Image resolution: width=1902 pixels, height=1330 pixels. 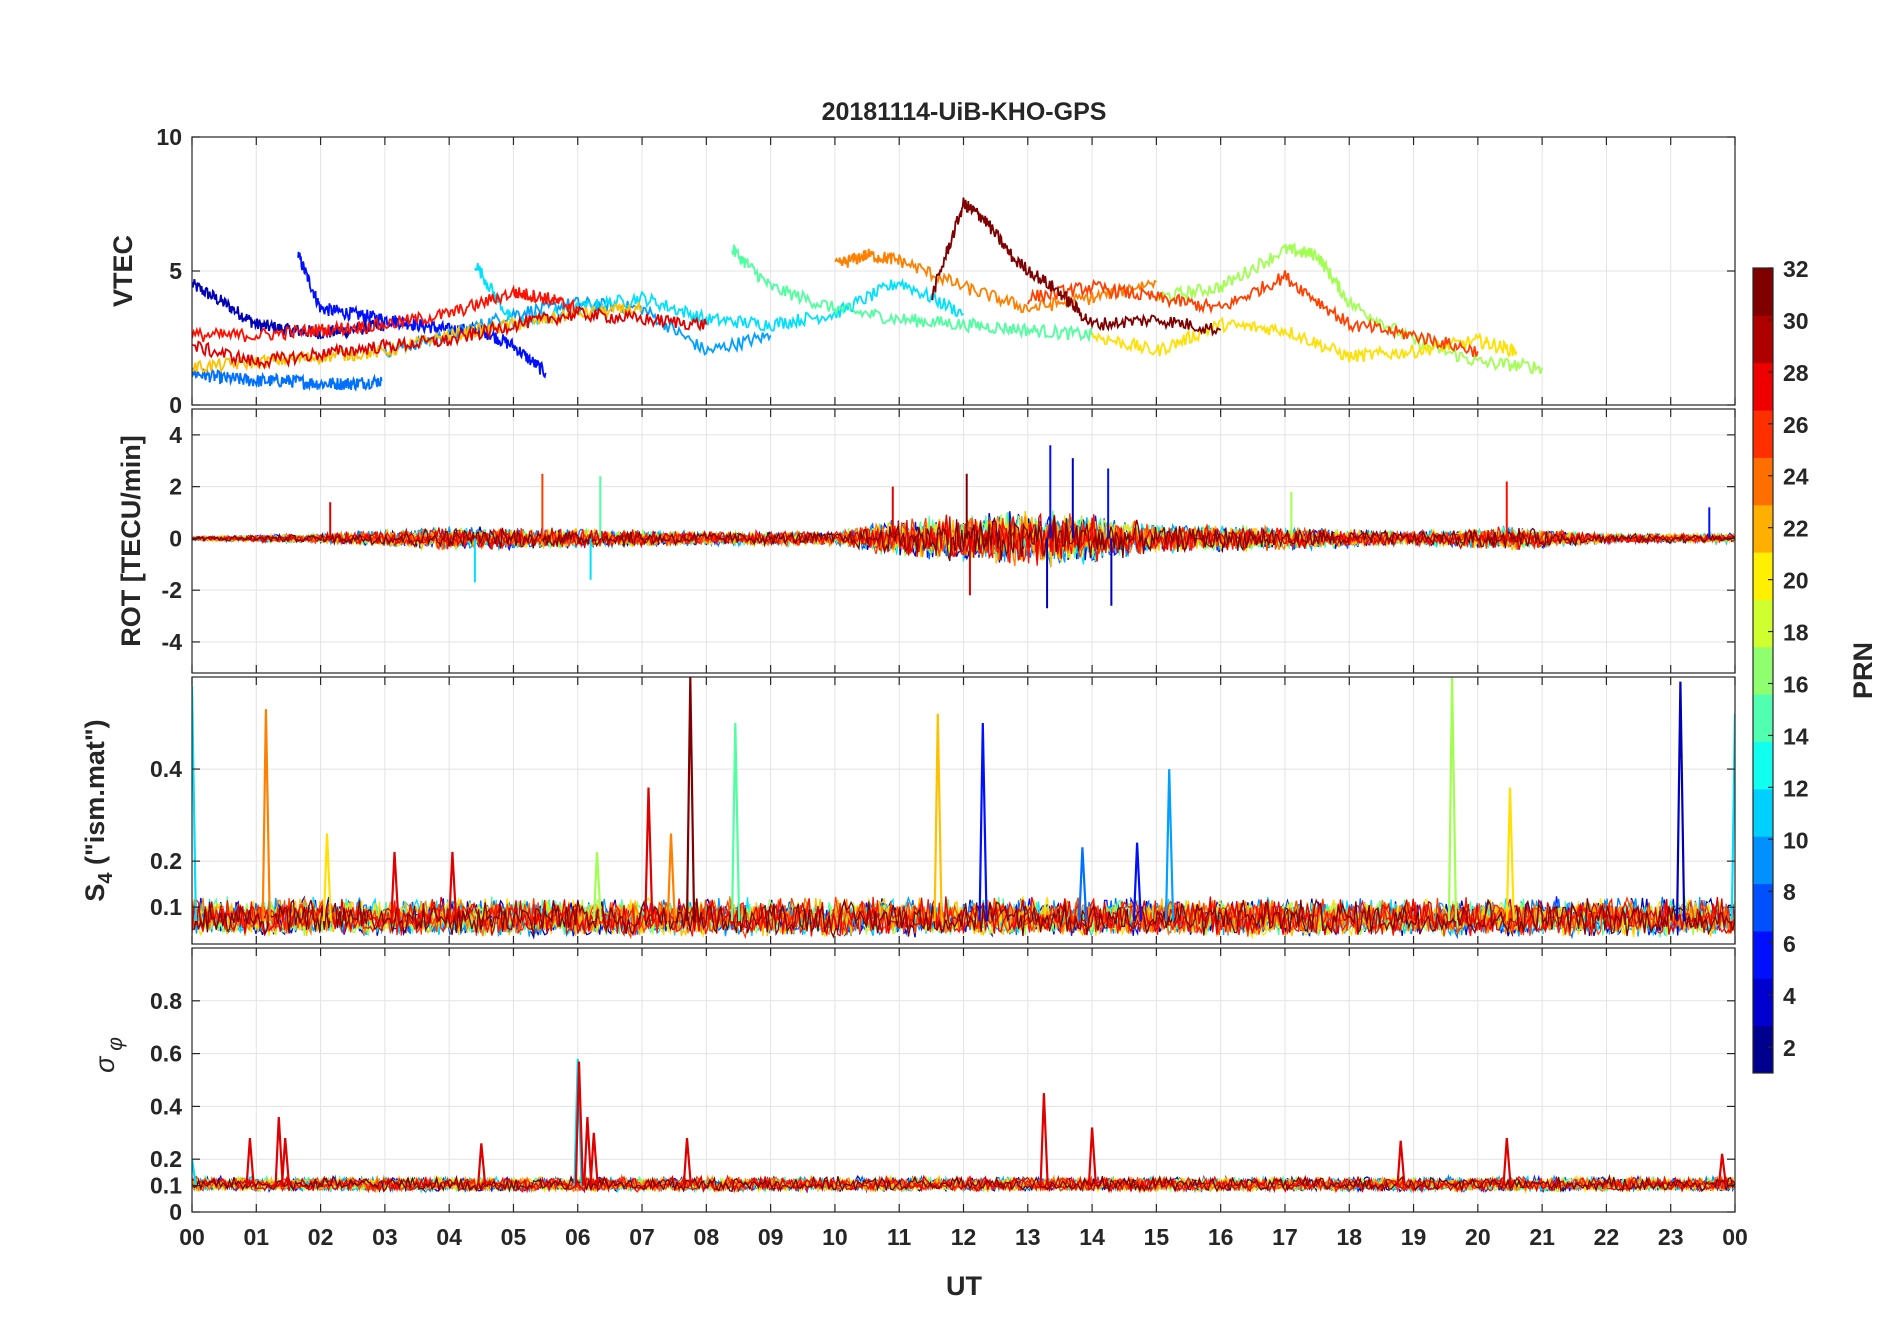 What do you see at coordinates (175, 271) in the screenshot?
I see `y-tick-label: 5` at bounding box center [175, 271].